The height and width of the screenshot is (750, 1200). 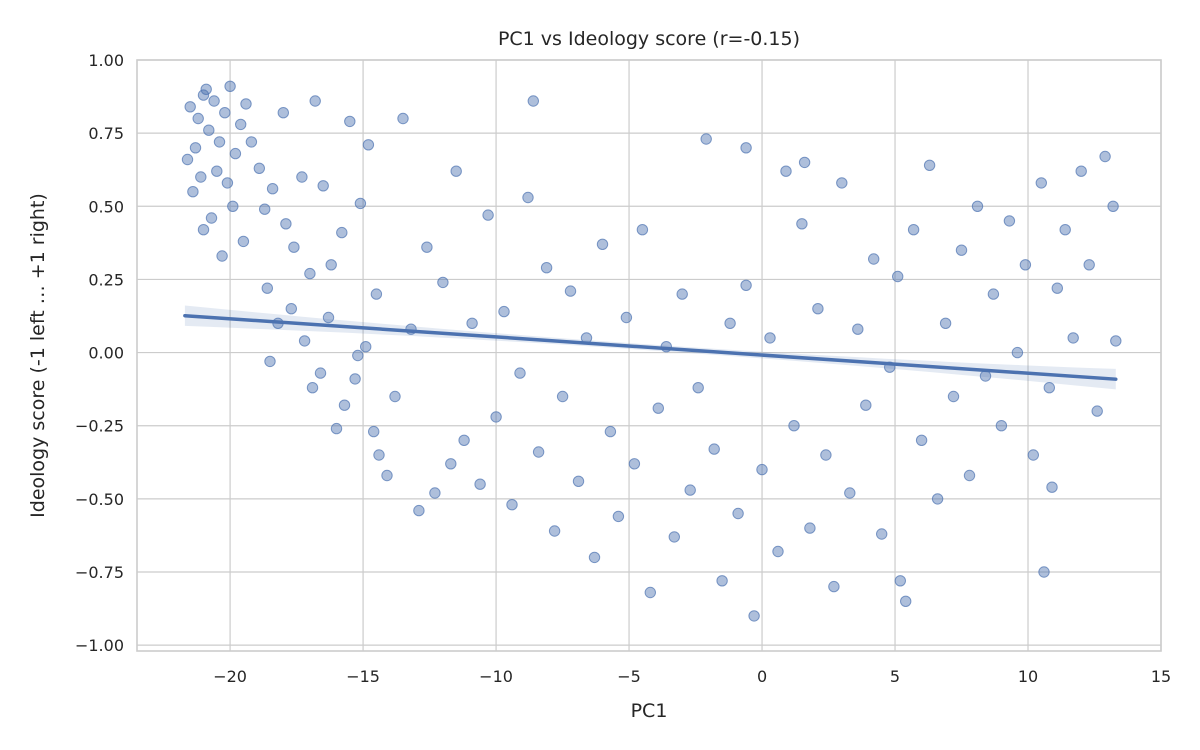 I want to click on x-tick-label: −15, so click(x=363, y=676).